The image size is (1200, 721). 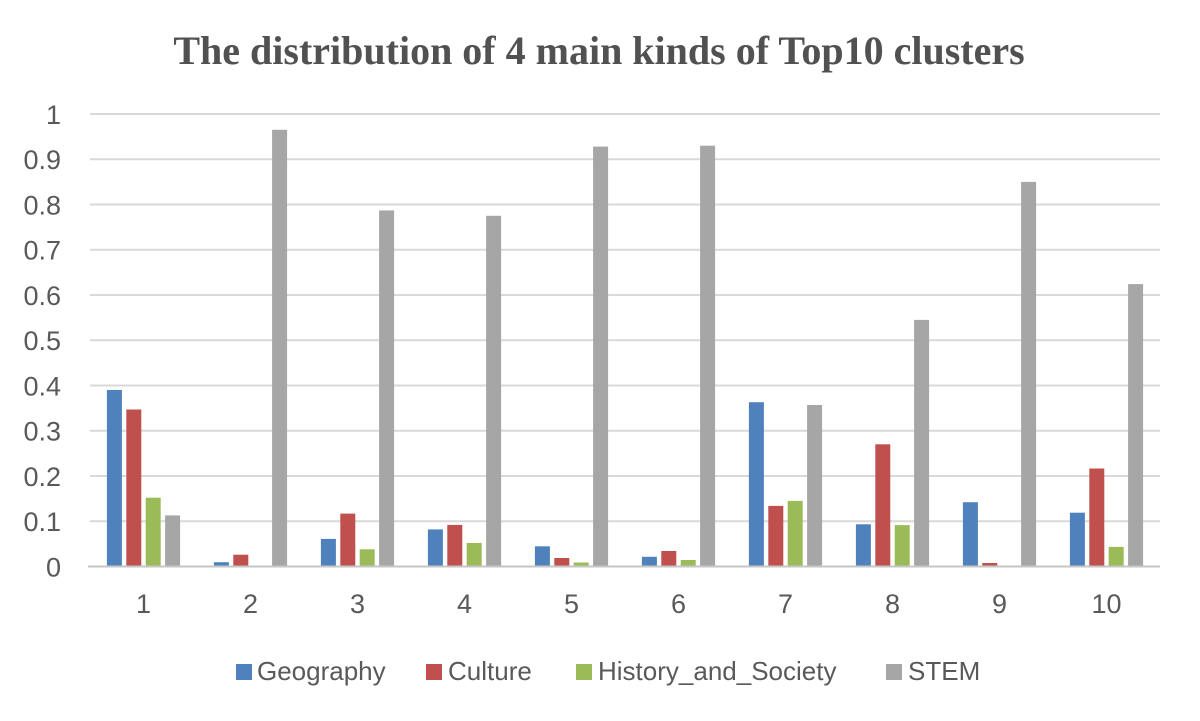 I want to click on svg-text: STEM, so click(x=944, y=671).